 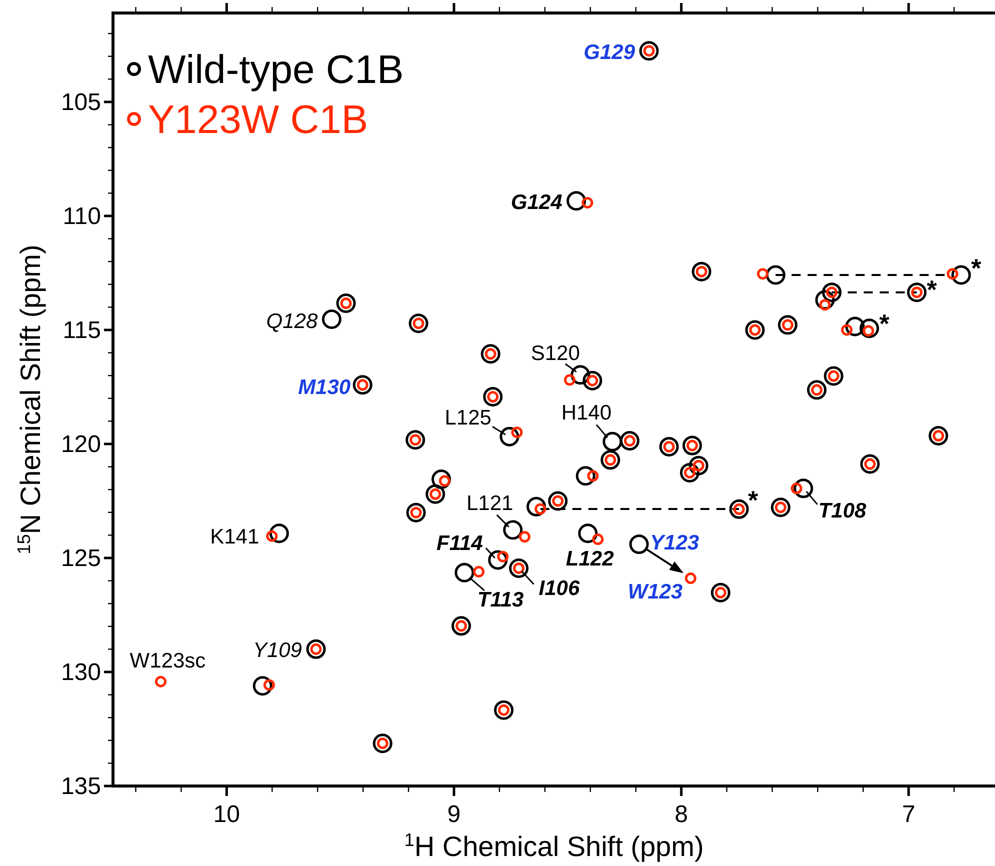 What do you see at coordinates (258, 120) in the screenshot?
I see `legend-label: Y123W C1B` at bounding box center [258, 120].